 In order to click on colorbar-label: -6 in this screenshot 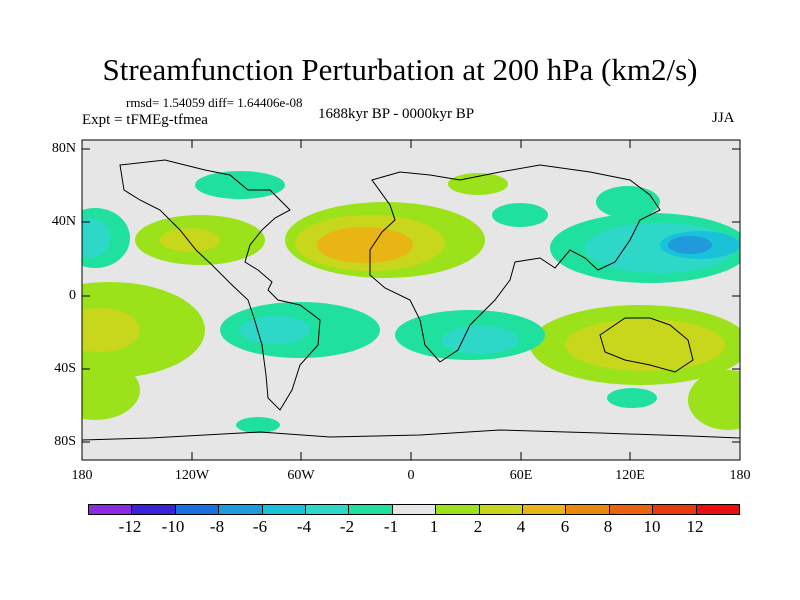, I will do `click(260, 526)`.